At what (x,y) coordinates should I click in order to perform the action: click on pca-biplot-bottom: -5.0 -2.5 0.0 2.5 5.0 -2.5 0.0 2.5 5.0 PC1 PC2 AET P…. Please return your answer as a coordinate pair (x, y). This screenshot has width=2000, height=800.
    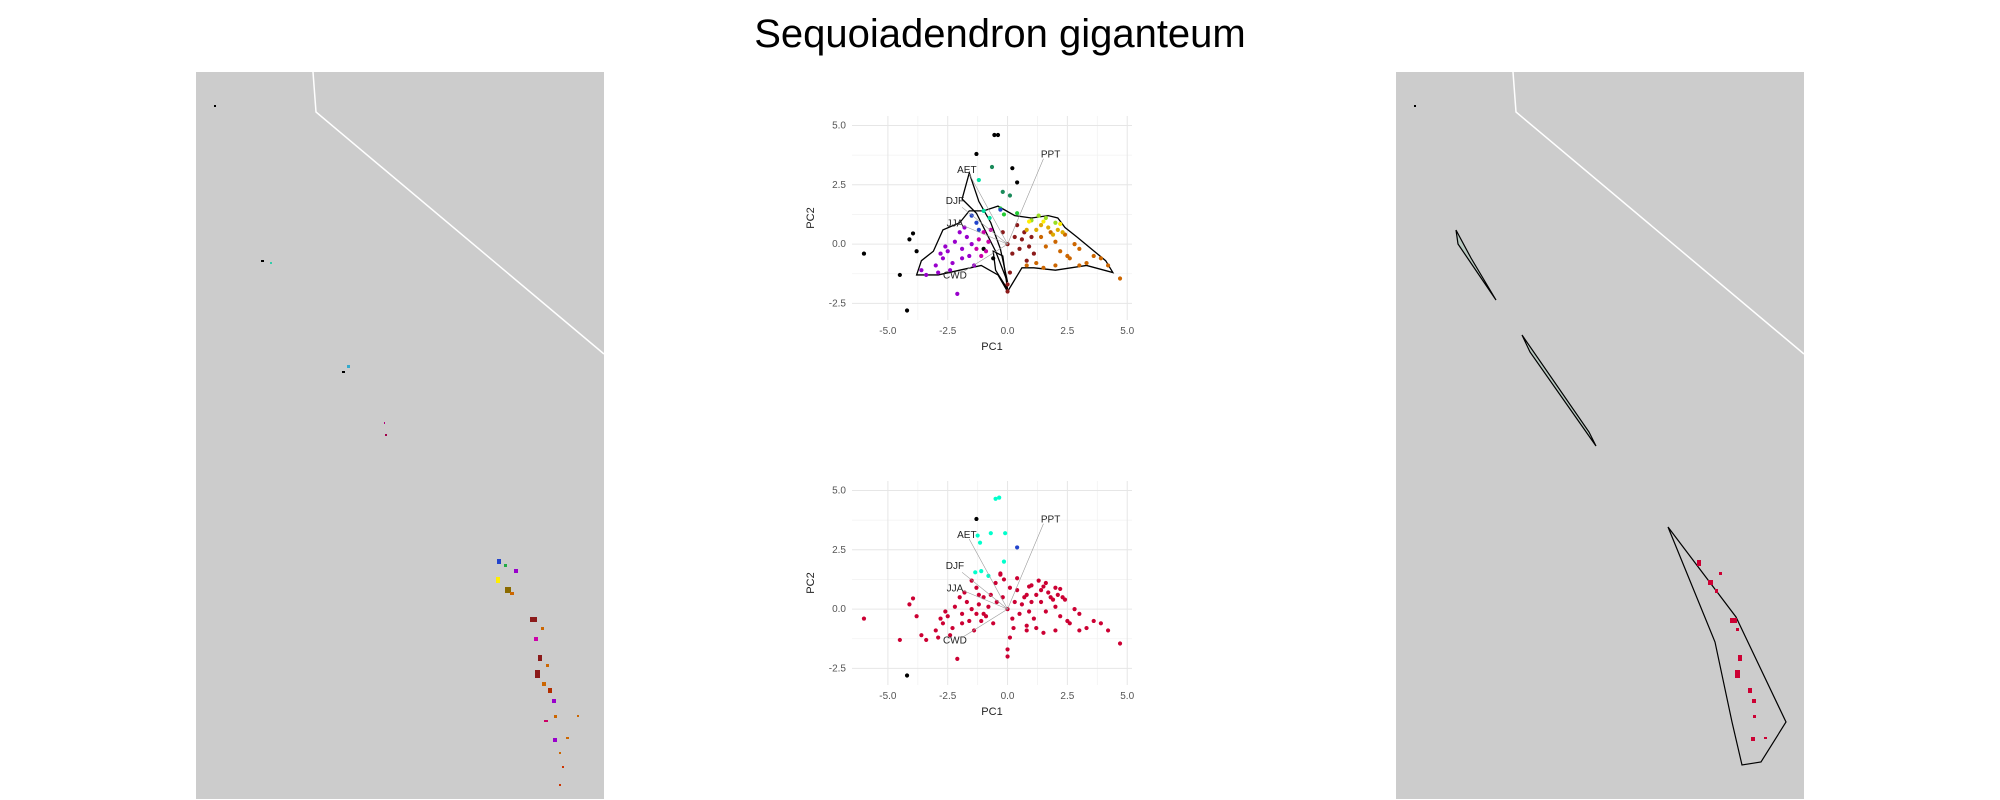
    Looking at the image, I should click on (1000, 615).